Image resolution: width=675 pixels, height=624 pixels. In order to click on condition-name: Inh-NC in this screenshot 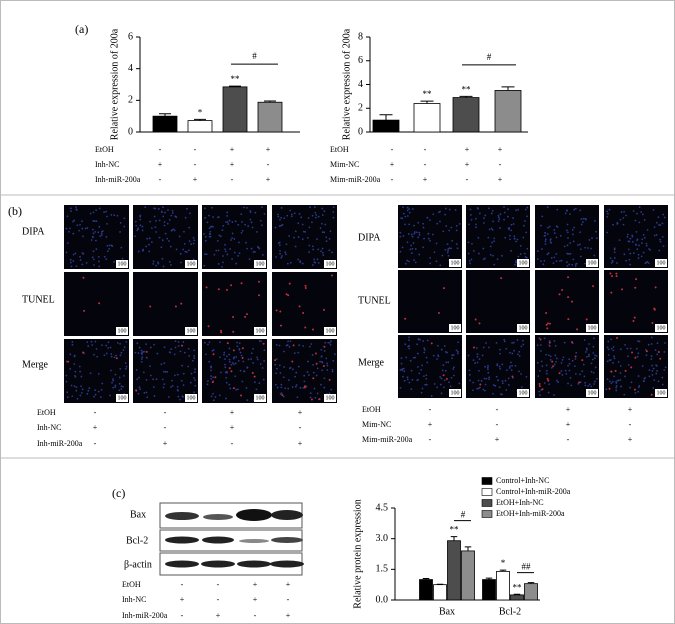, I will do `click(134, 599)`.